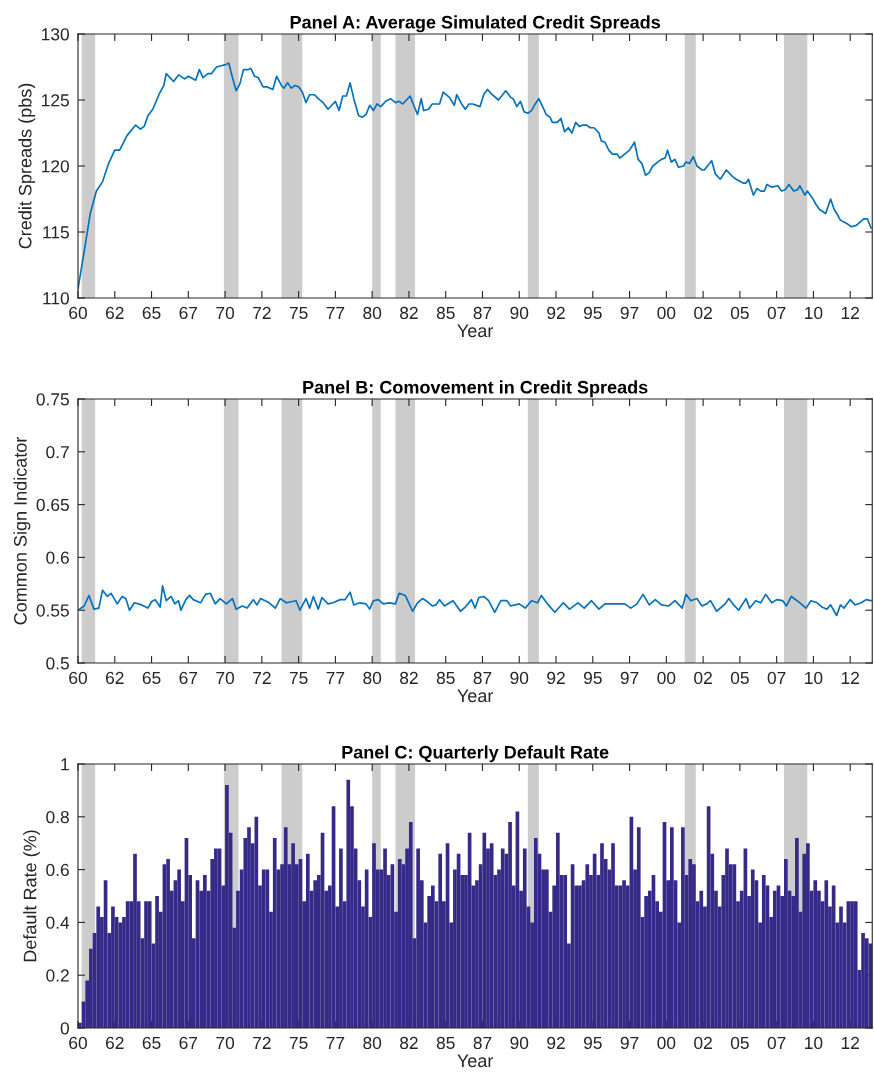 The height and width of the screenshot is (1072, 874). What do you see at coordinates (56, 232) in the screenshot?
I see `y-tick-label: 115` at bounding box center [56, 232].